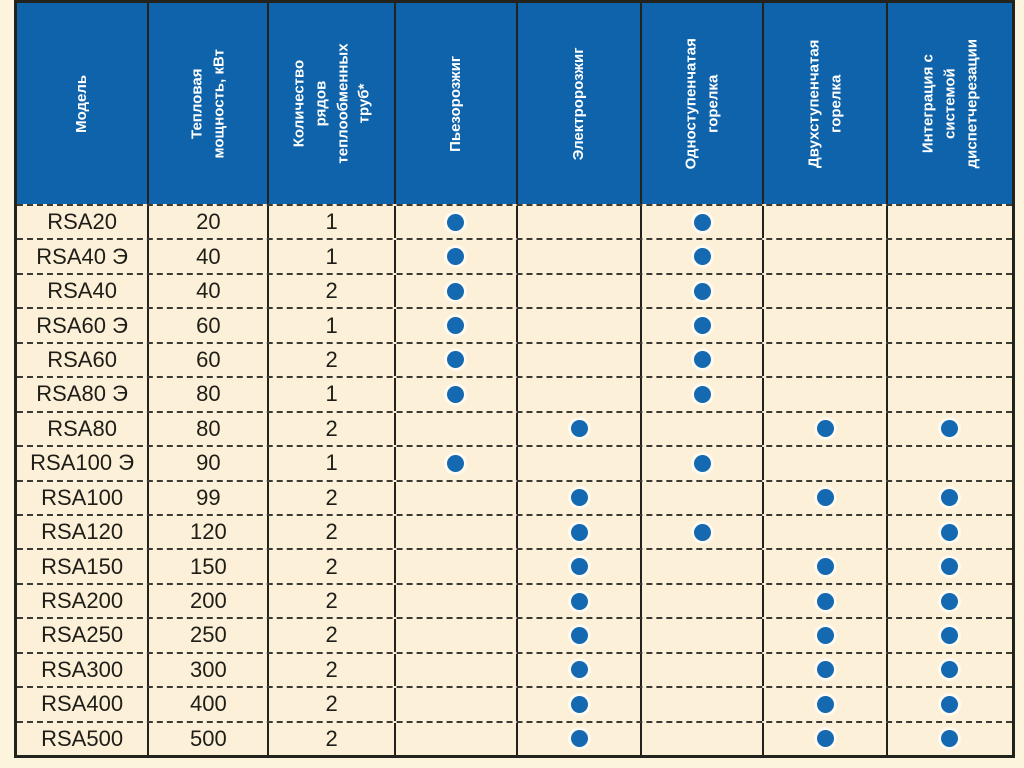  I want to click on column-header-label: Пьезорозжиг, so click(455, 103).